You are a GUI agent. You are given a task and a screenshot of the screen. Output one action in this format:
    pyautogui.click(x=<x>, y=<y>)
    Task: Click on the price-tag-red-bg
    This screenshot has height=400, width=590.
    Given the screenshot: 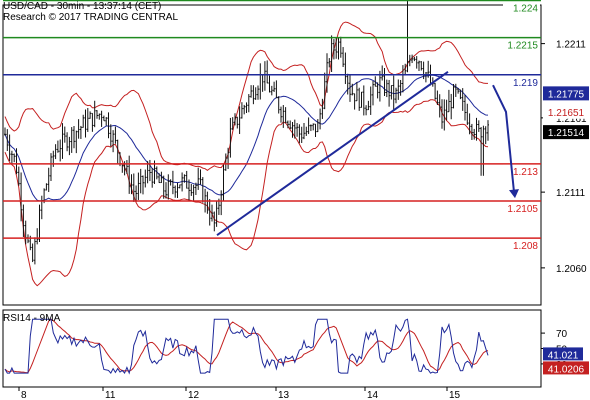 What is the action you would take?
    pyautogui.click(x=566, y=111)
    